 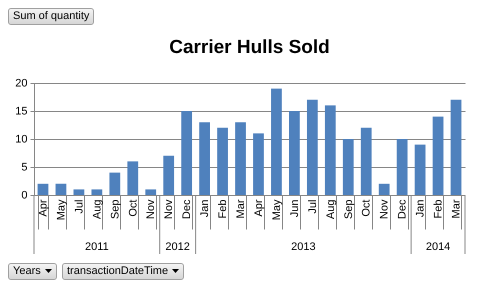 What do you see at coordinates (123, 271) in the screenshot?
I see `field-button: transactionDateTime` at bounding box center [123, 271].